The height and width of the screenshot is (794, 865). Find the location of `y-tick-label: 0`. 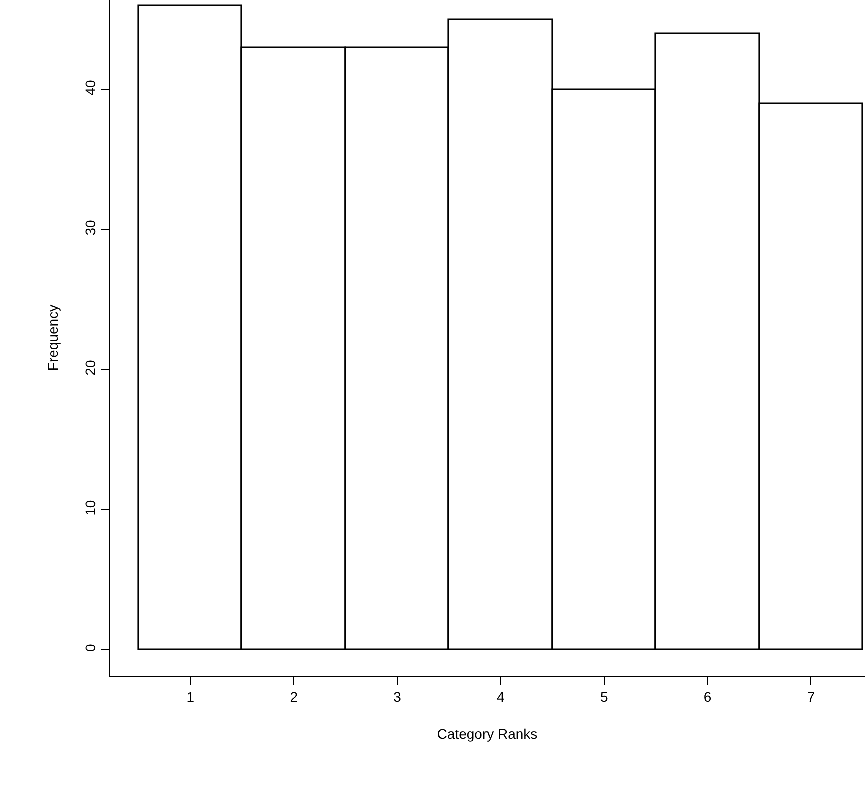

y-tick-label: 0 is located at coordinates (90, 648).